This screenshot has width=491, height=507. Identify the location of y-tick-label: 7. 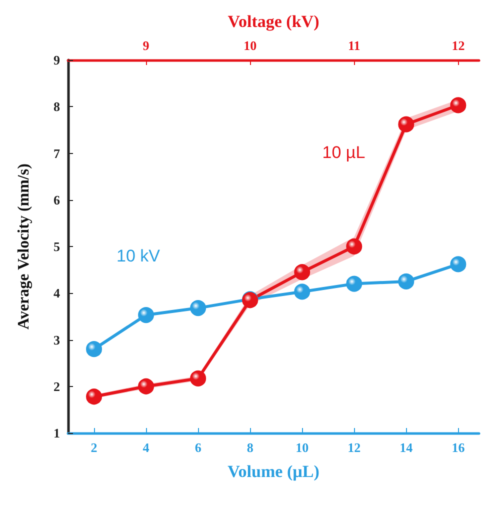
(57, 153).